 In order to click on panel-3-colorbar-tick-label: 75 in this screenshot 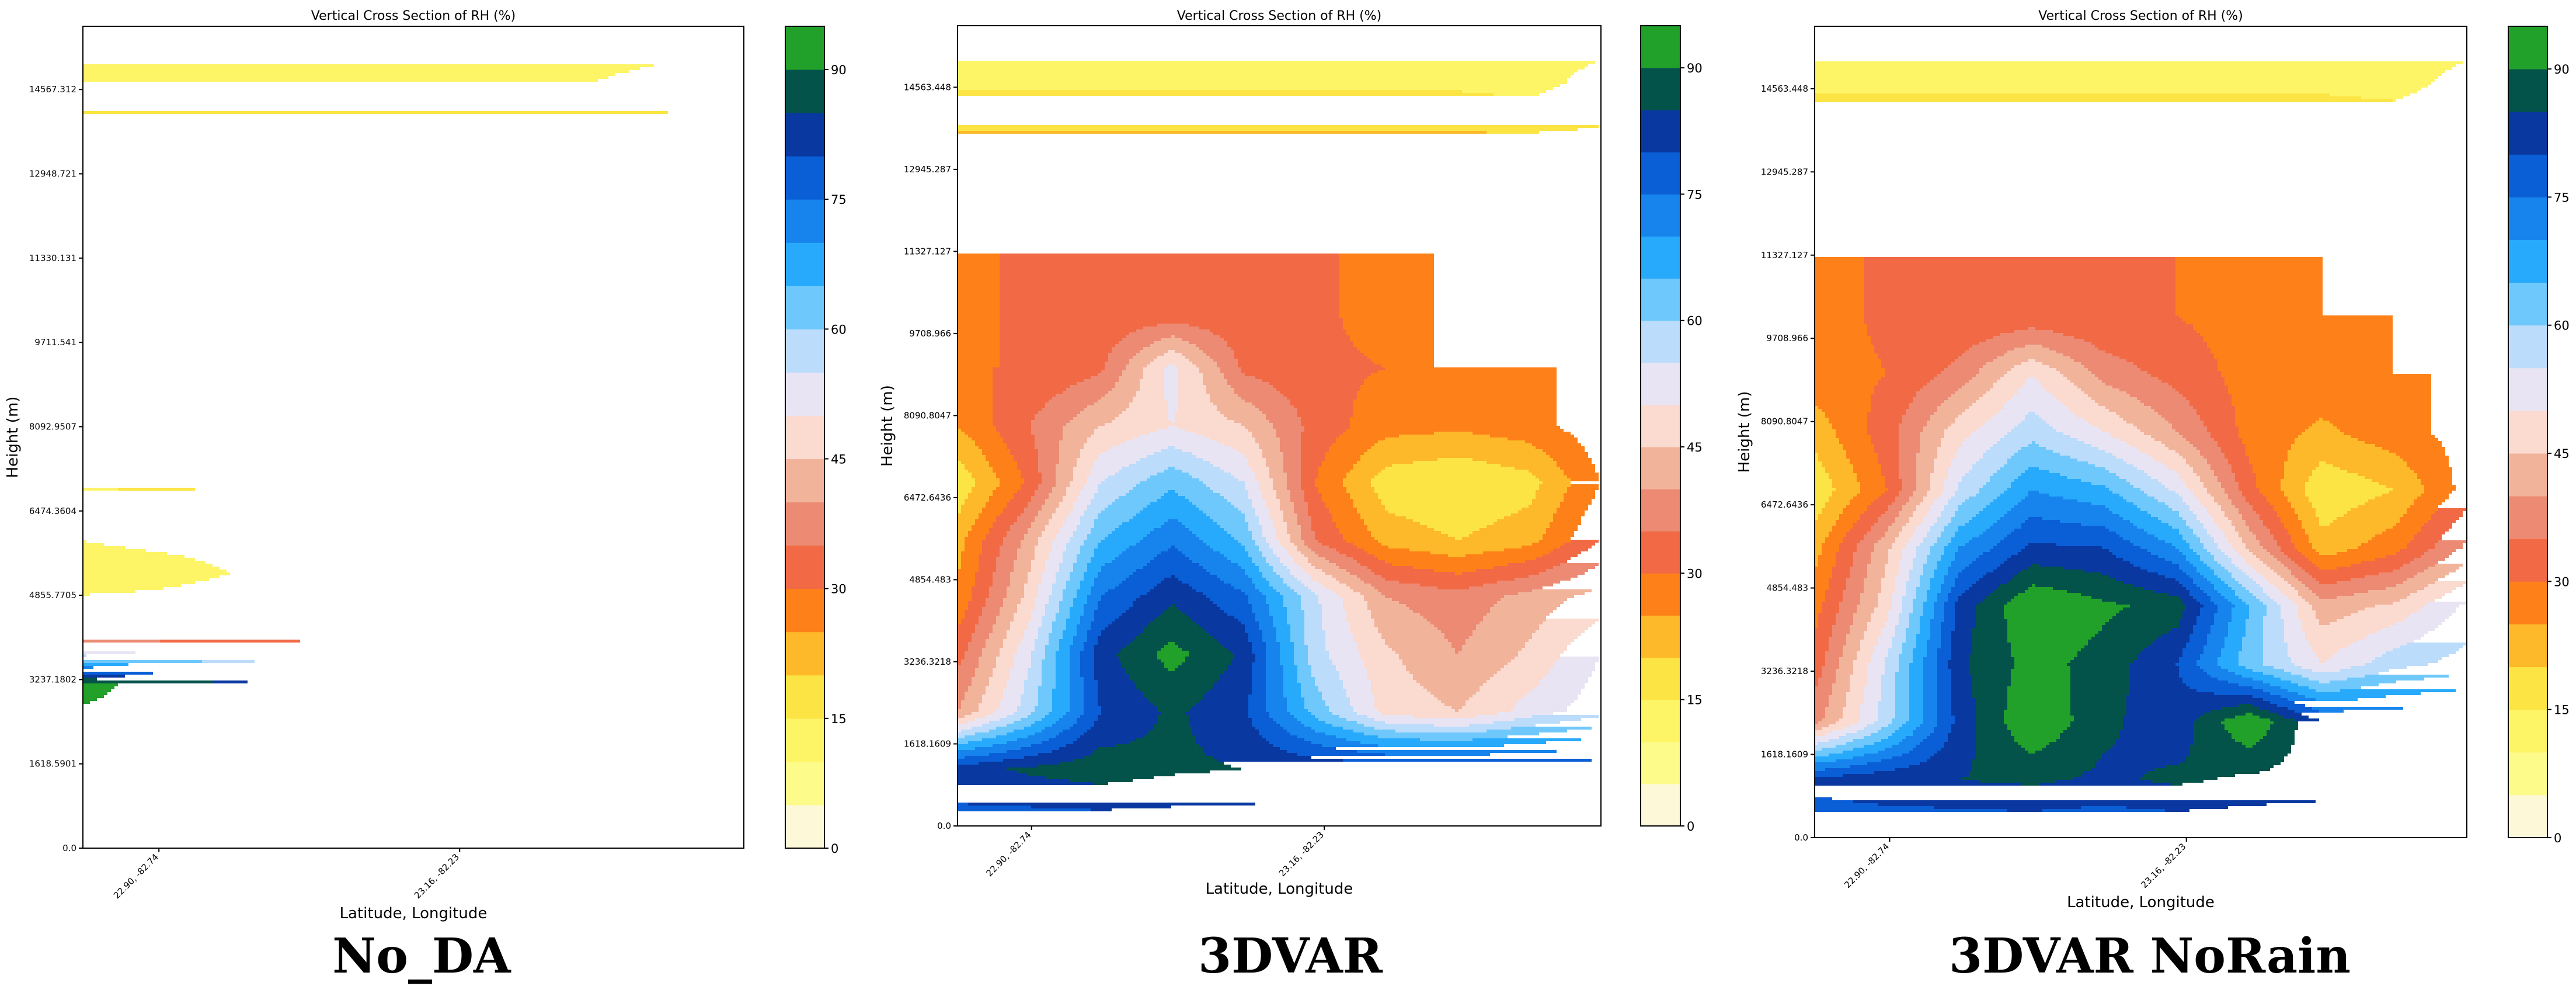, I will do `click(2562, 197)`.